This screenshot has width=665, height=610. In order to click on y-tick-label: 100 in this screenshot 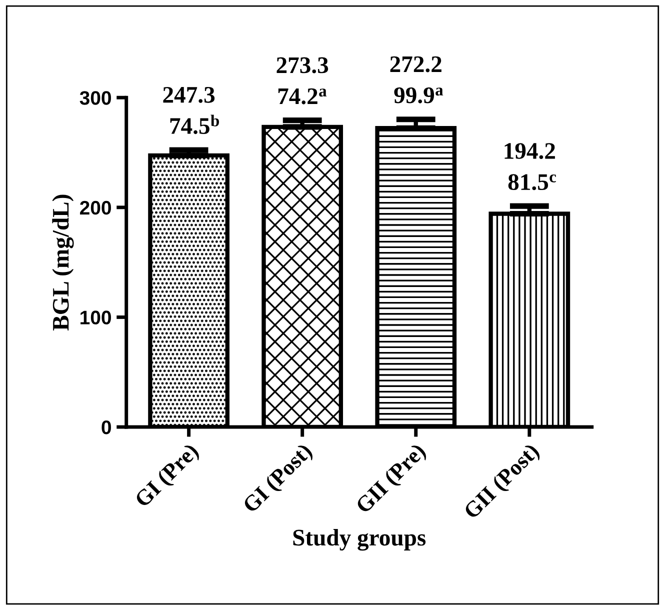, I will do `click(95, 317)`.